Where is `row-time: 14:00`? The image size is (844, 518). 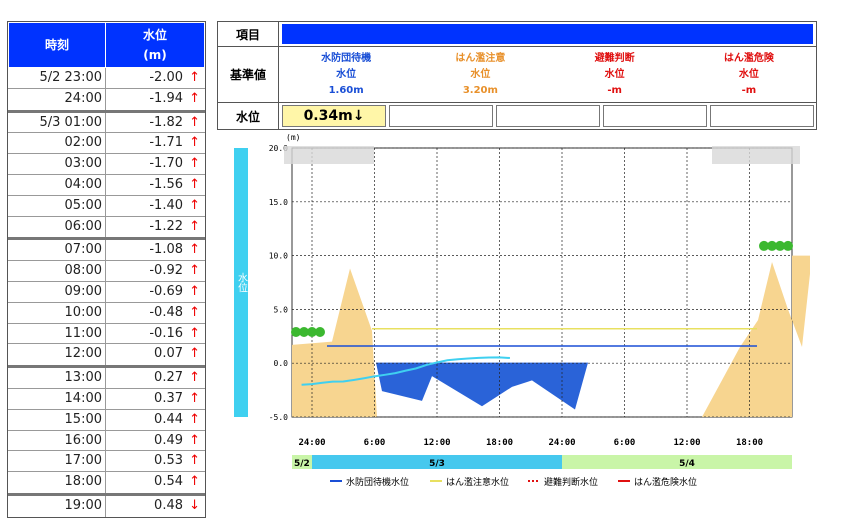
row-time: 14:00 is located at coordinates (57, 398).